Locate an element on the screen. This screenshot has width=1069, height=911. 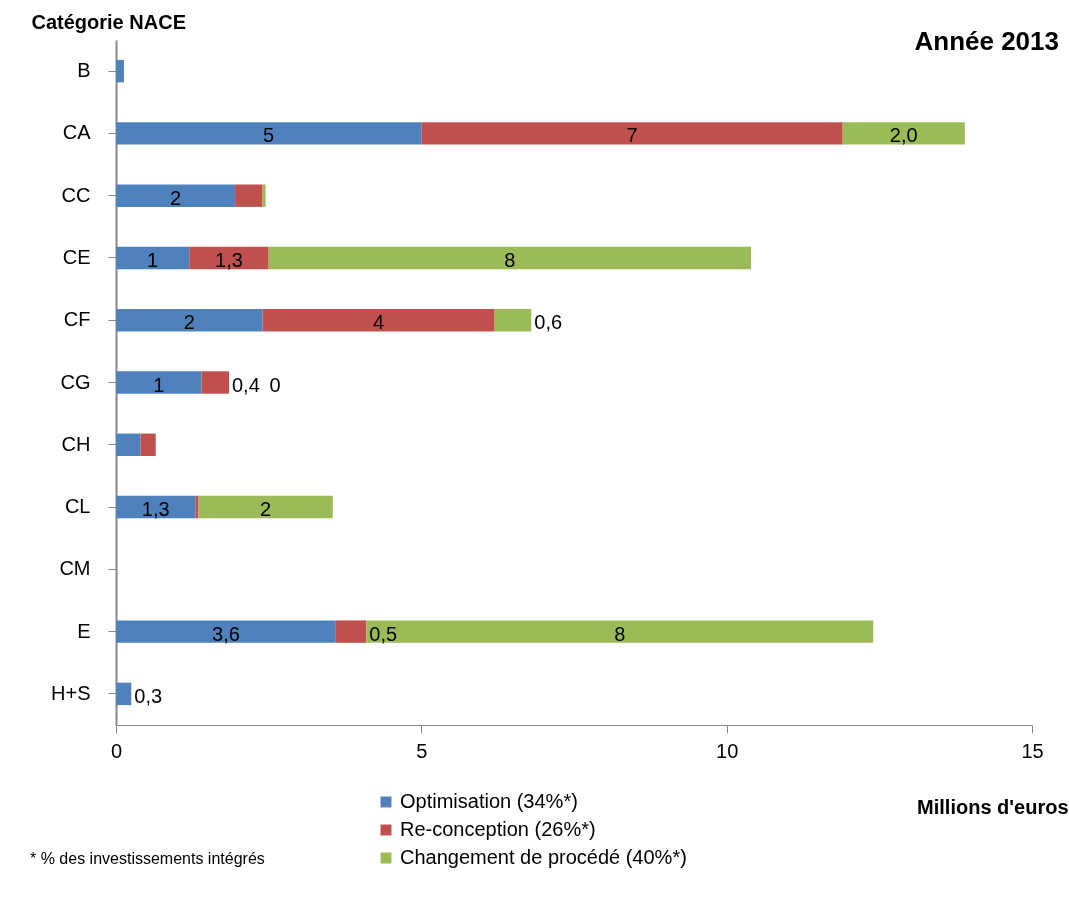
y-tick-label: CG is located at coordinates (75, 381).